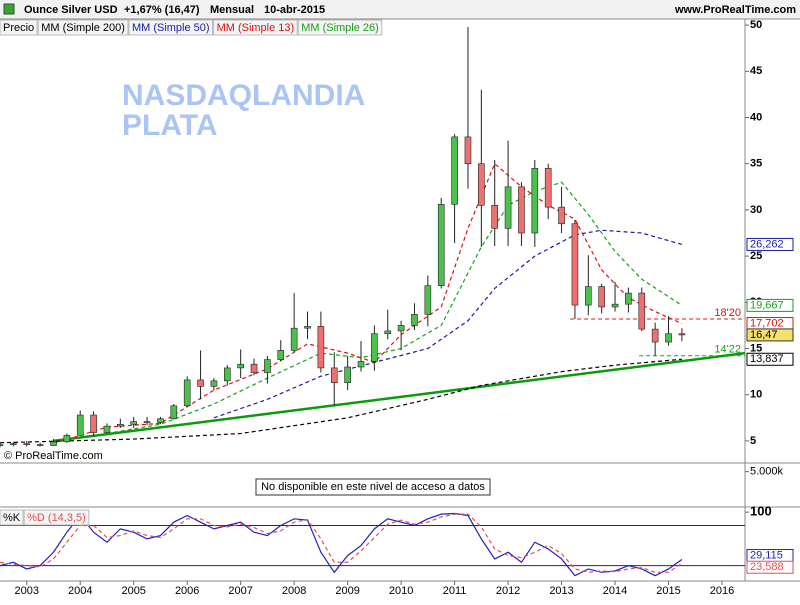 This screenshot has width=800, height=605. I want to click on x-tick-label: 2006, so click(187, 591).